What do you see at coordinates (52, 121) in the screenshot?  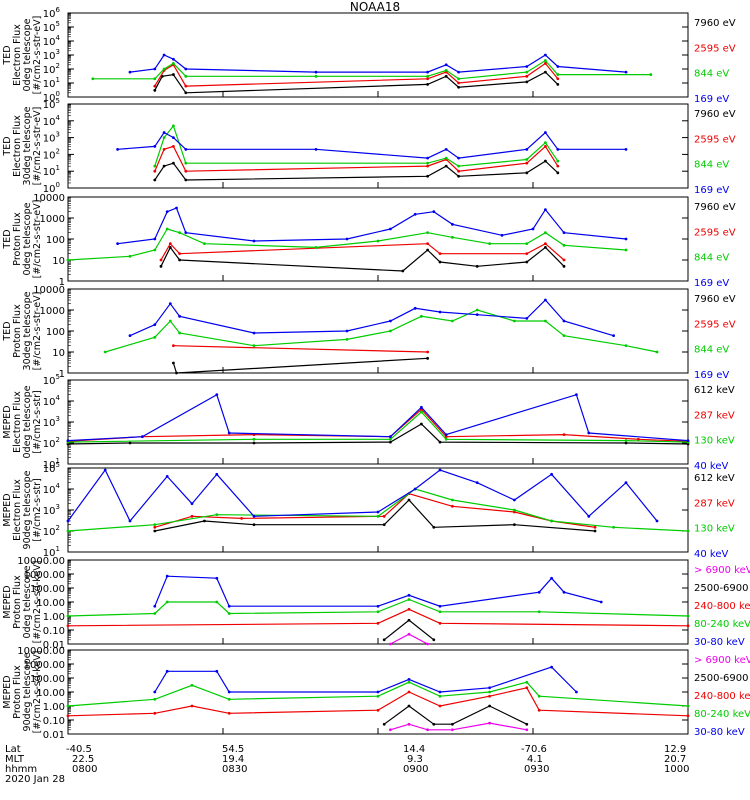 I see `ytick-label-1-4: 10⁴` at bounding box center [52, 121].